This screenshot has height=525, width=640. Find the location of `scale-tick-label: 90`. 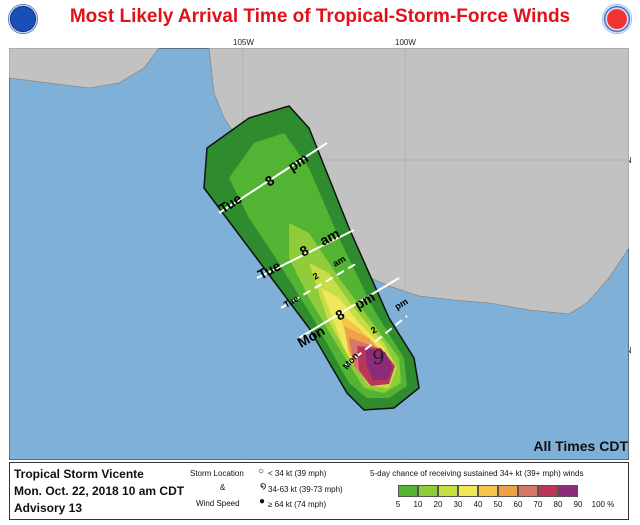

scale-tick-label: 90 is located at coordinates (578, 504).